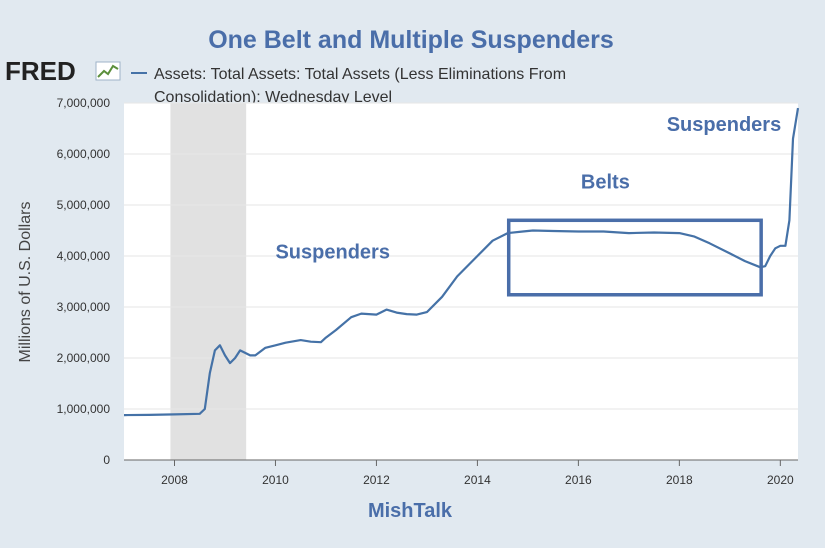 This screenshot has width=825, height=548. What do you see at coordinates (108, 71) in the screenshot?
I see `fred-logo-icon` at bounding box center [108, 71].